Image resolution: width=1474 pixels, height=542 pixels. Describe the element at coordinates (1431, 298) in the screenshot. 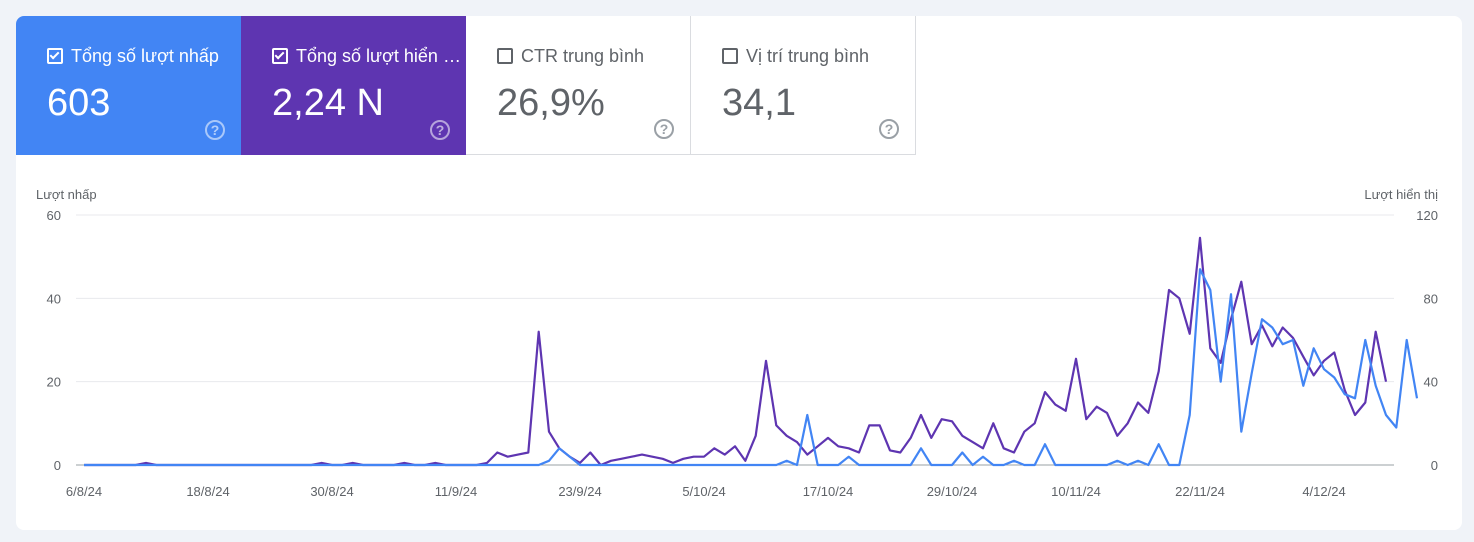

I see `y-right-tick-label: 80` at that location.